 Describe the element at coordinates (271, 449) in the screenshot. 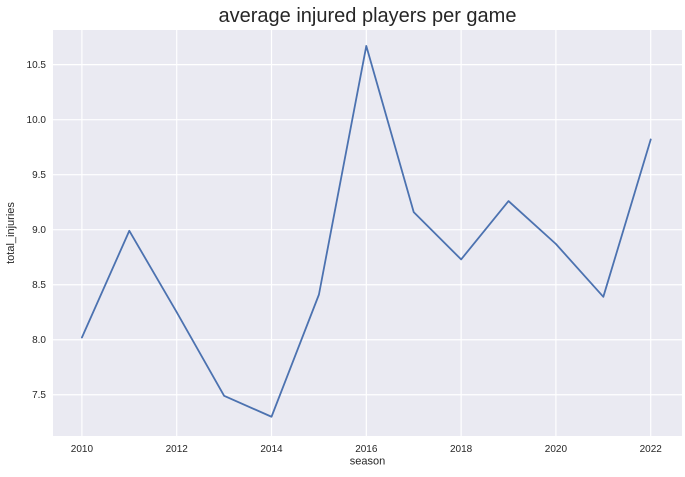

I see `x-tick-label: 2014` at that location.